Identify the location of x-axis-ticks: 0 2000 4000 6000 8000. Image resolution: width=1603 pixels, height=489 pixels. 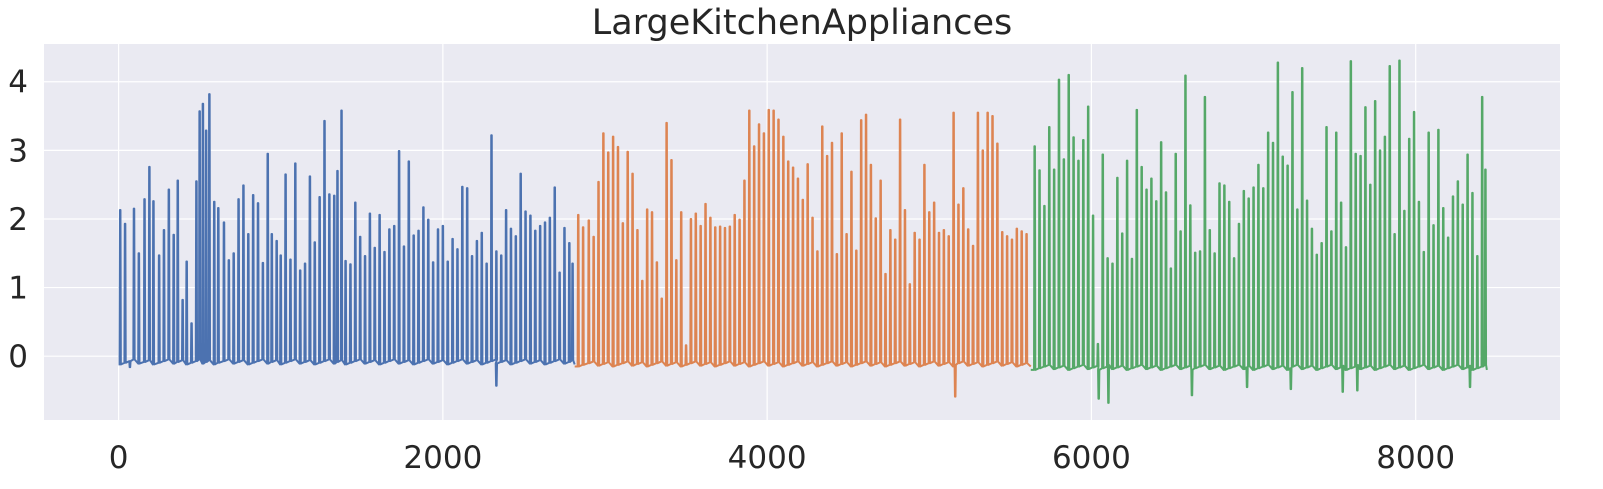
(782, 458).